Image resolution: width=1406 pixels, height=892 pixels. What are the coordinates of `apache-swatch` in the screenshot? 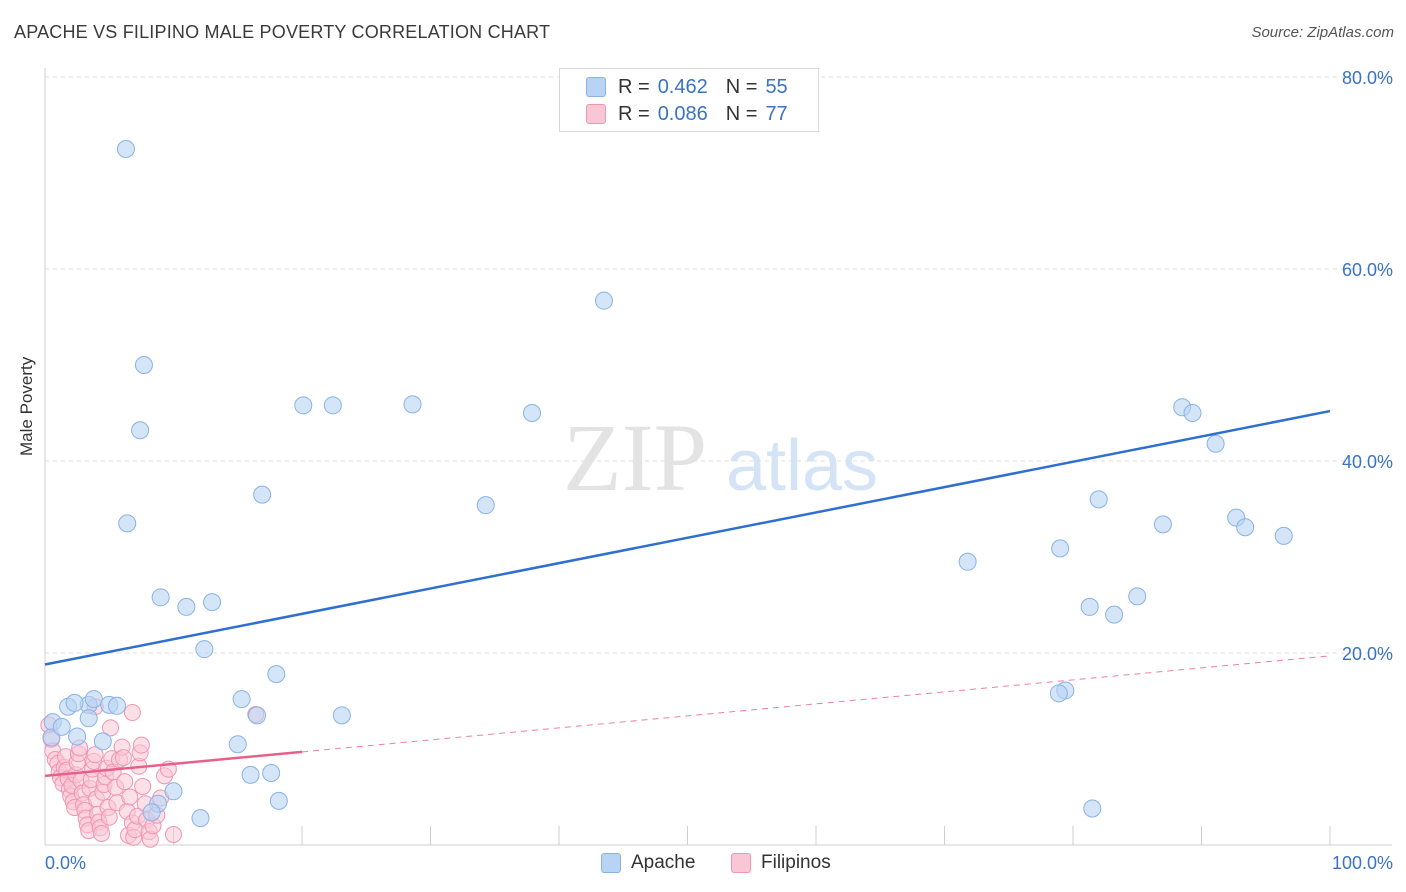 It's located at (596, 87).